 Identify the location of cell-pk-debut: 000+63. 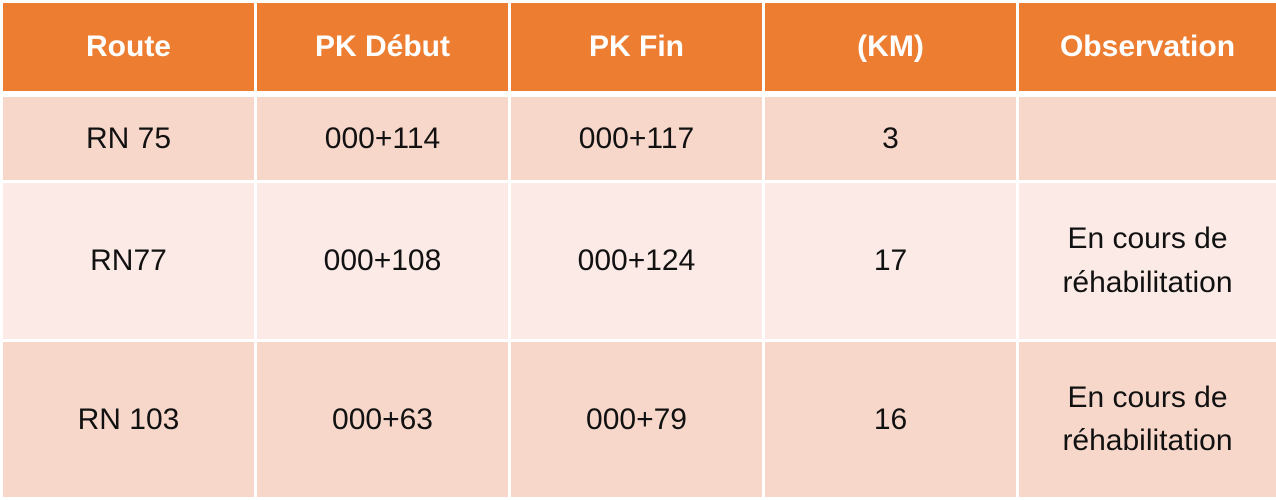
(382, 419).